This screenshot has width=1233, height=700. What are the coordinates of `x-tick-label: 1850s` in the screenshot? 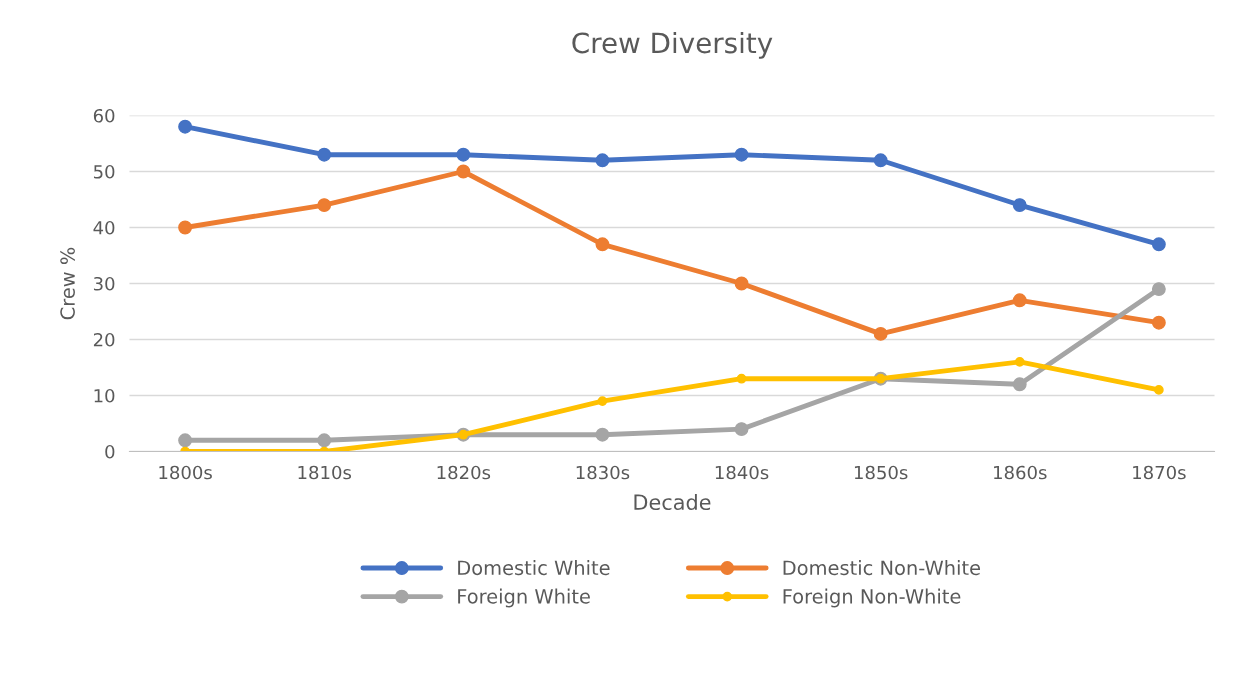 It's located at (881, 472).